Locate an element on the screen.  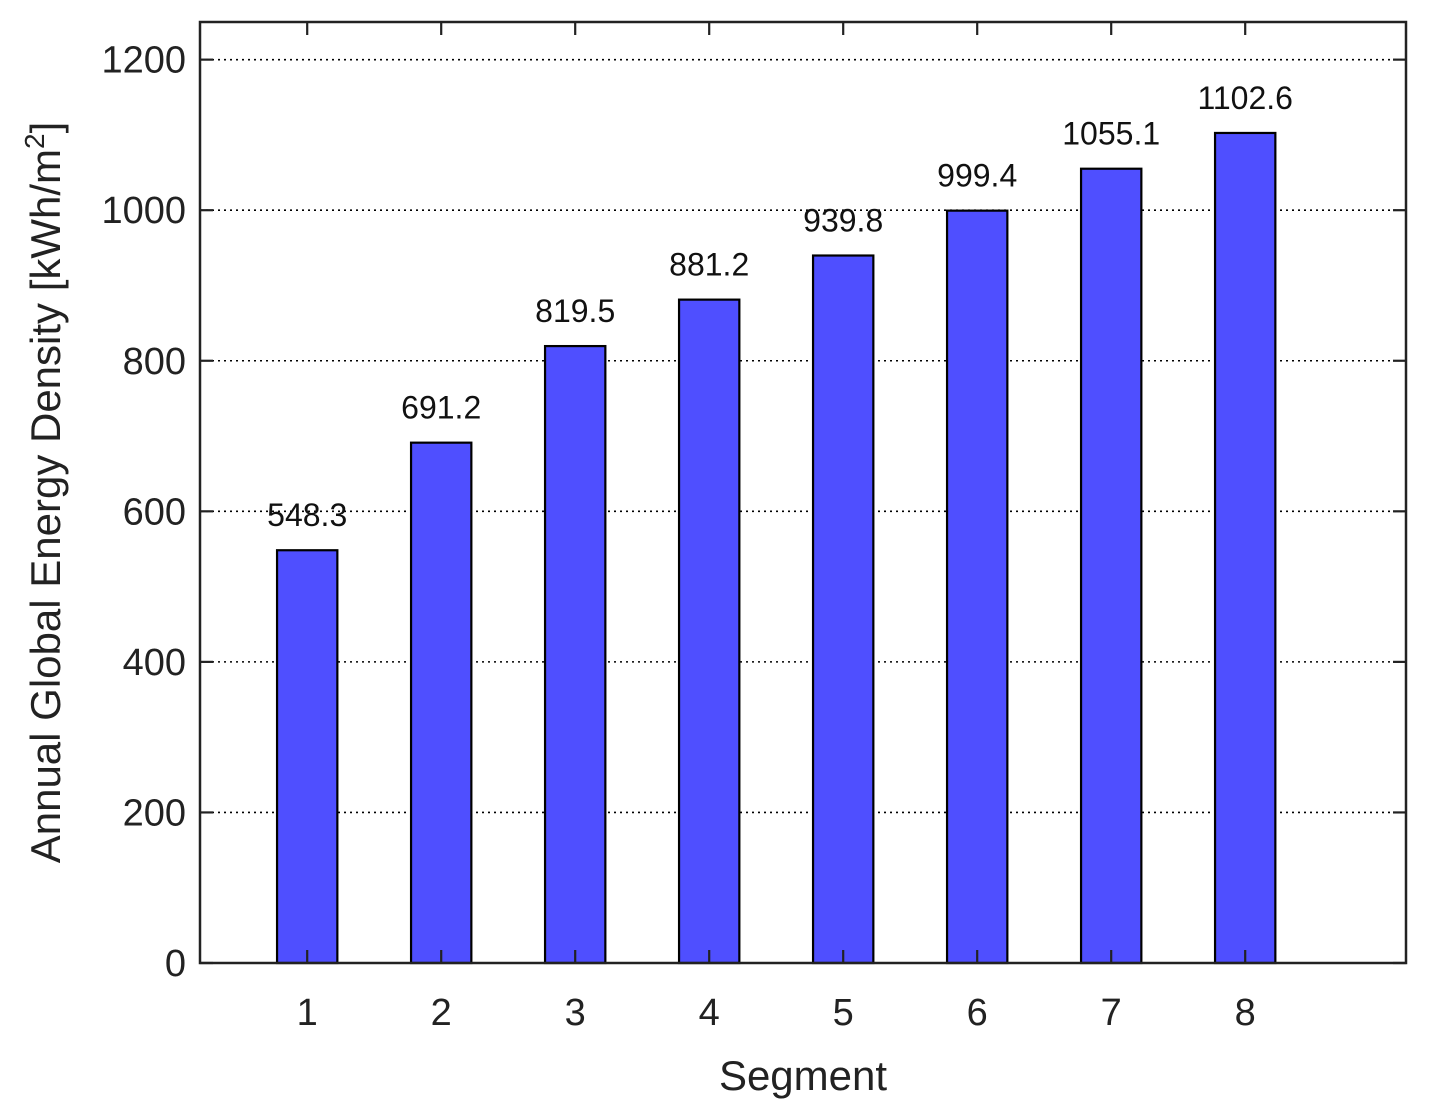
y-tick-label-400: 400 is located at coordinates (154, 663).